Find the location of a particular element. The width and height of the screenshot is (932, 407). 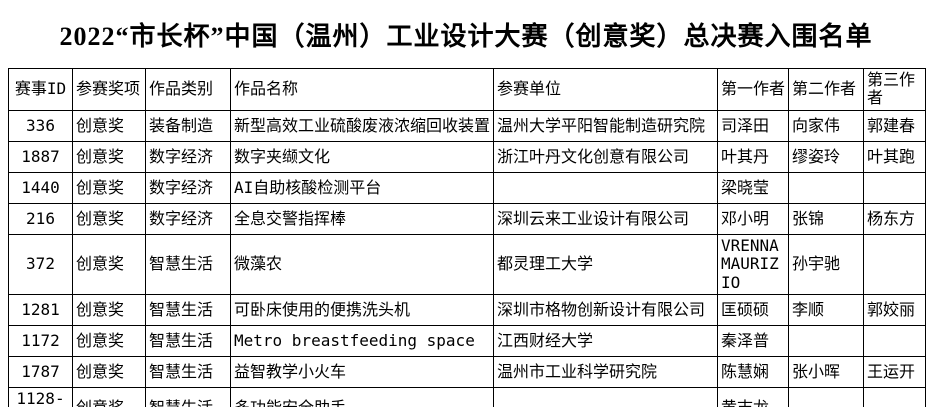

table-cell: 匡硕硕 is located at coordinates (753, 309).